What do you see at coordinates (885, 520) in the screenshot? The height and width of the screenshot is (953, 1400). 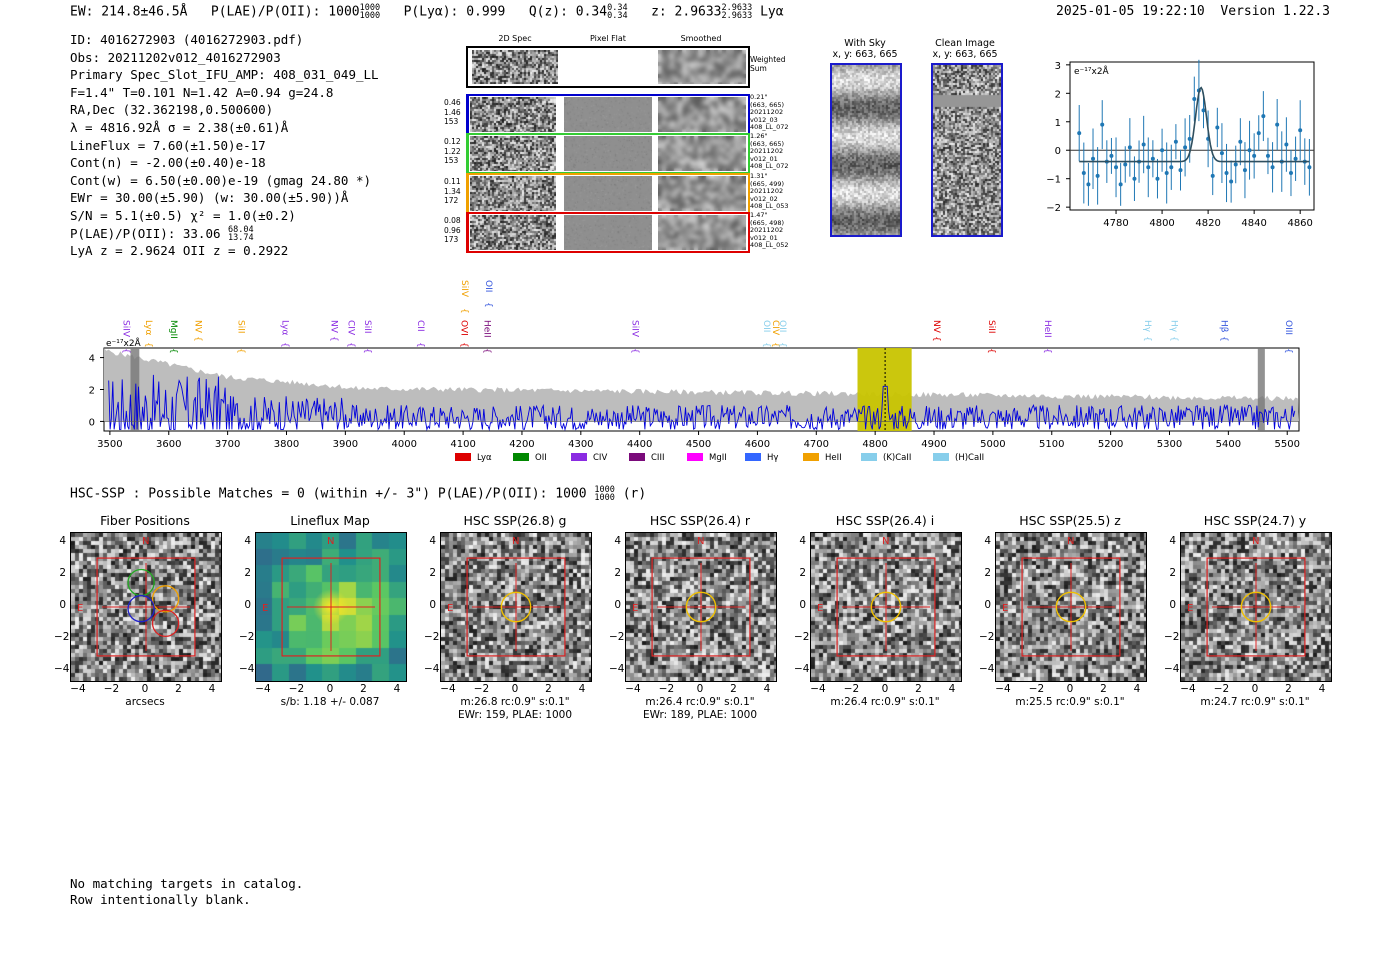 I see `hsc-panel-title: HSC SSP(26.4) i` at bounding box center [885, 520].